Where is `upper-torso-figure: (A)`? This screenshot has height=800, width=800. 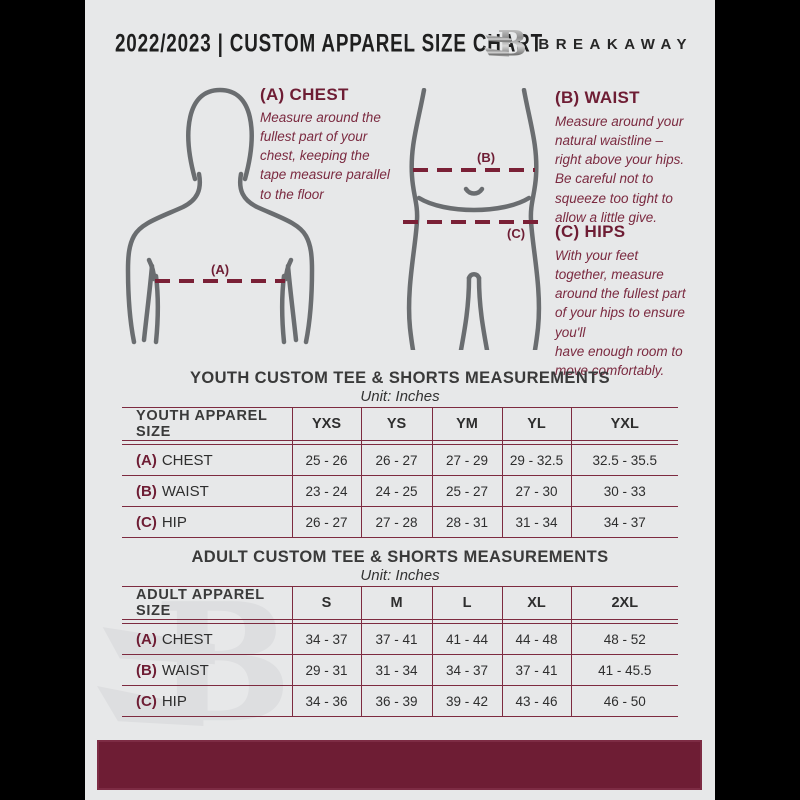 upper-torso-figure: (A) is located at coordinates (220, 216).